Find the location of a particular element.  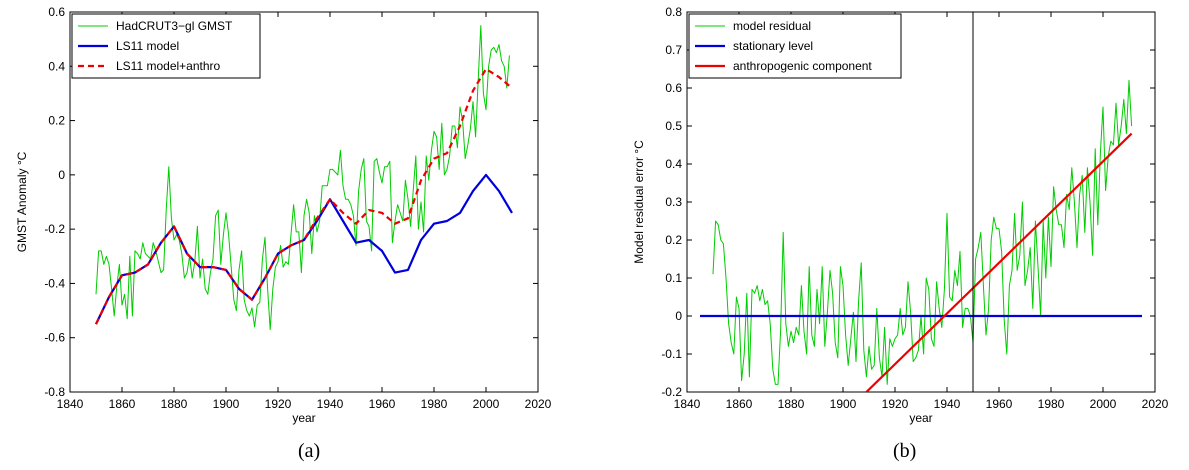

legend-label: LS11 model is located at coordinates (147, 46).